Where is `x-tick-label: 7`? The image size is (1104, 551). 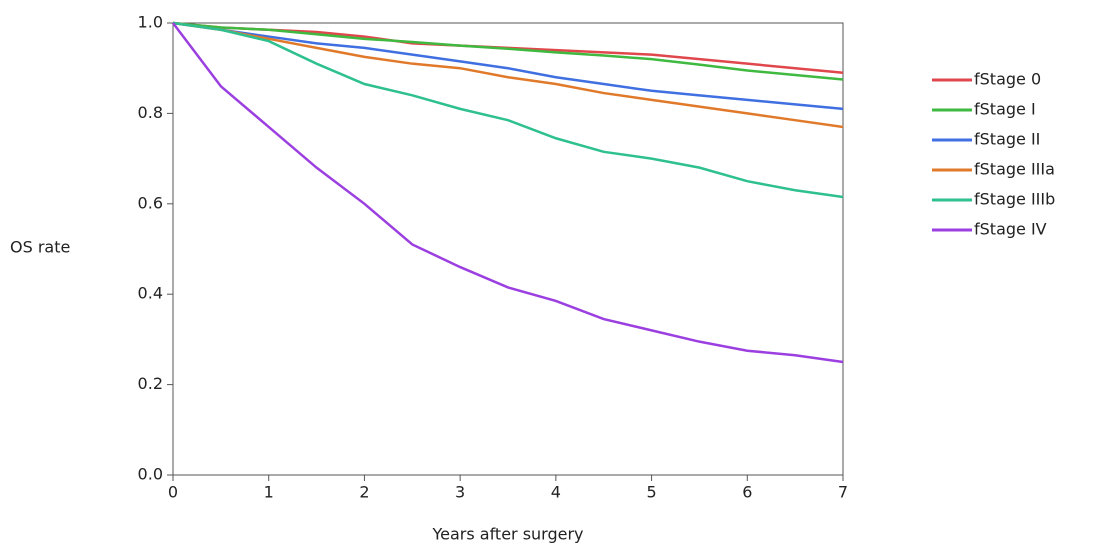
x-tick-label: 7 is located at coordinates (843, 492).